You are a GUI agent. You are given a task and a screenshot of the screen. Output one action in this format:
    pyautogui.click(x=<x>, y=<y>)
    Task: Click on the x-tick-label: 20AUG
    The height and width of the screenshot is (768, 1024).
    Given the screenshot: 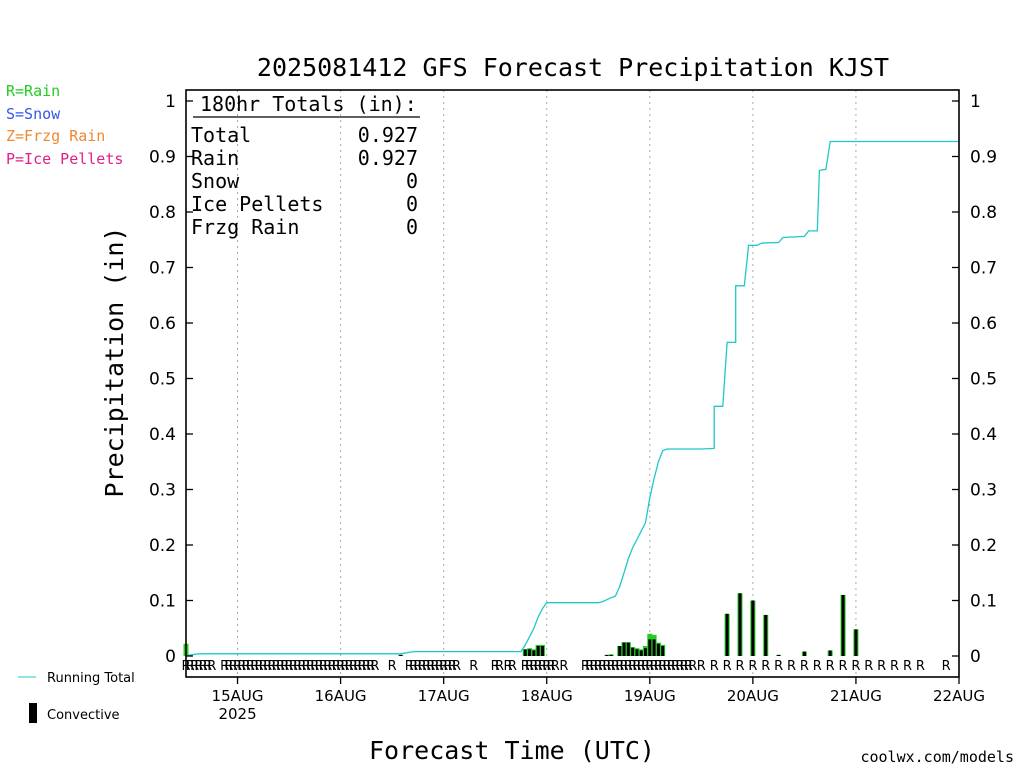 What is the action you would take?
    pyautogui.click(x=753, y=696)
    